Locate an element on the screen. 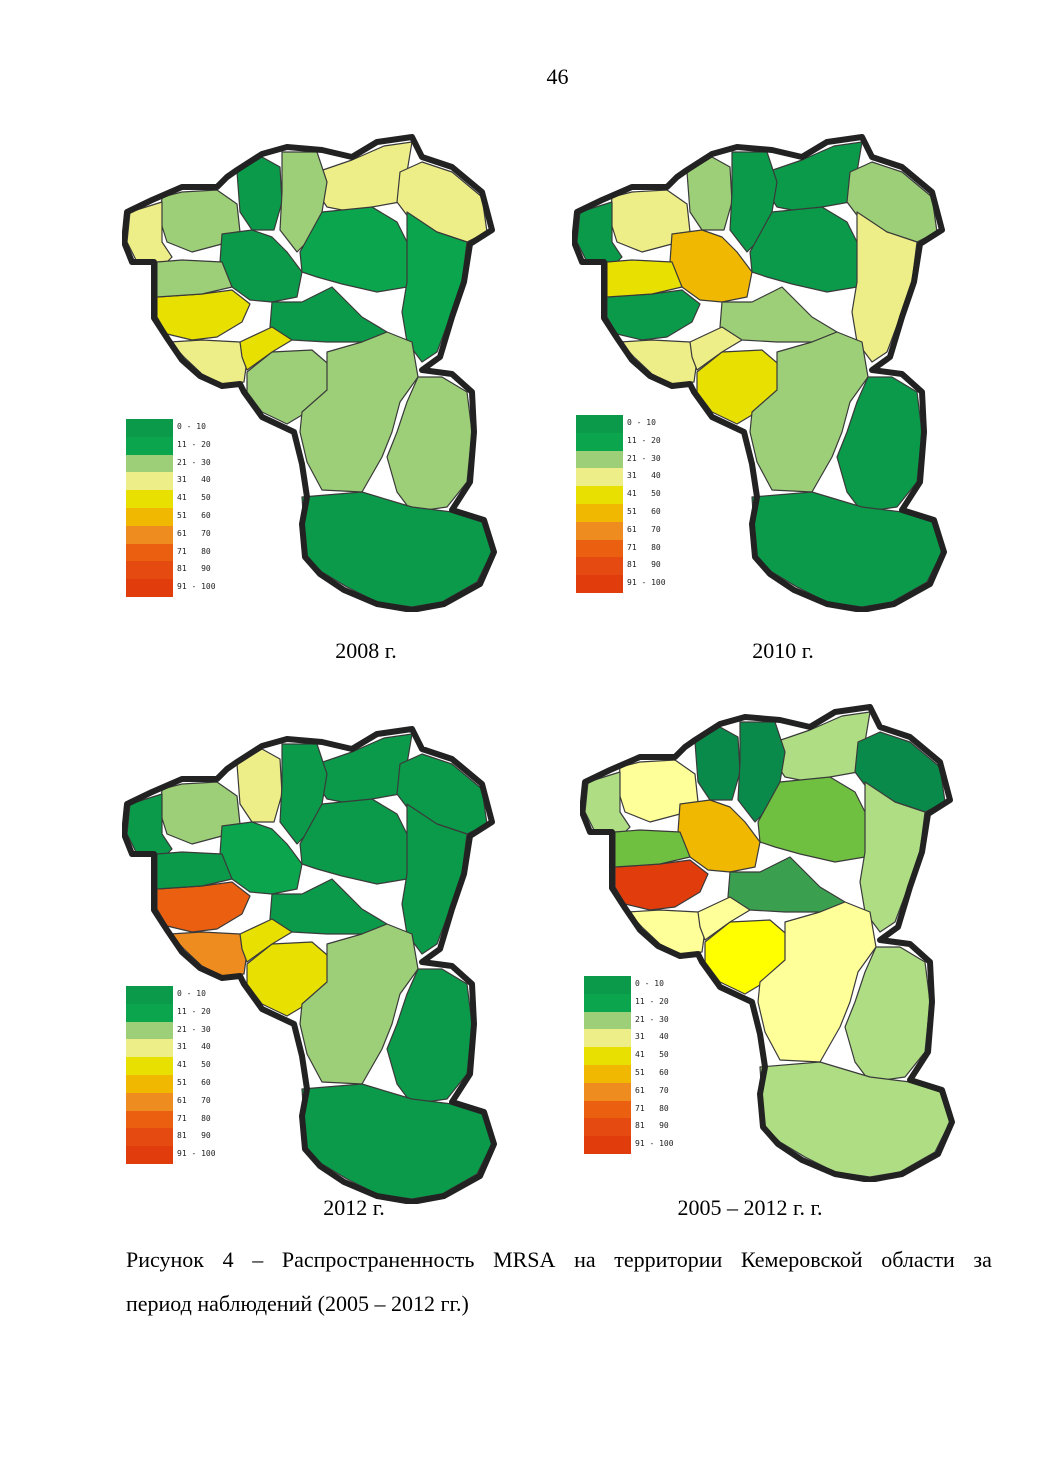 Image resolution: width=1040 pixels, height=1471 pixels. choropleth-map-2010 is located at coordinates (759, 373).